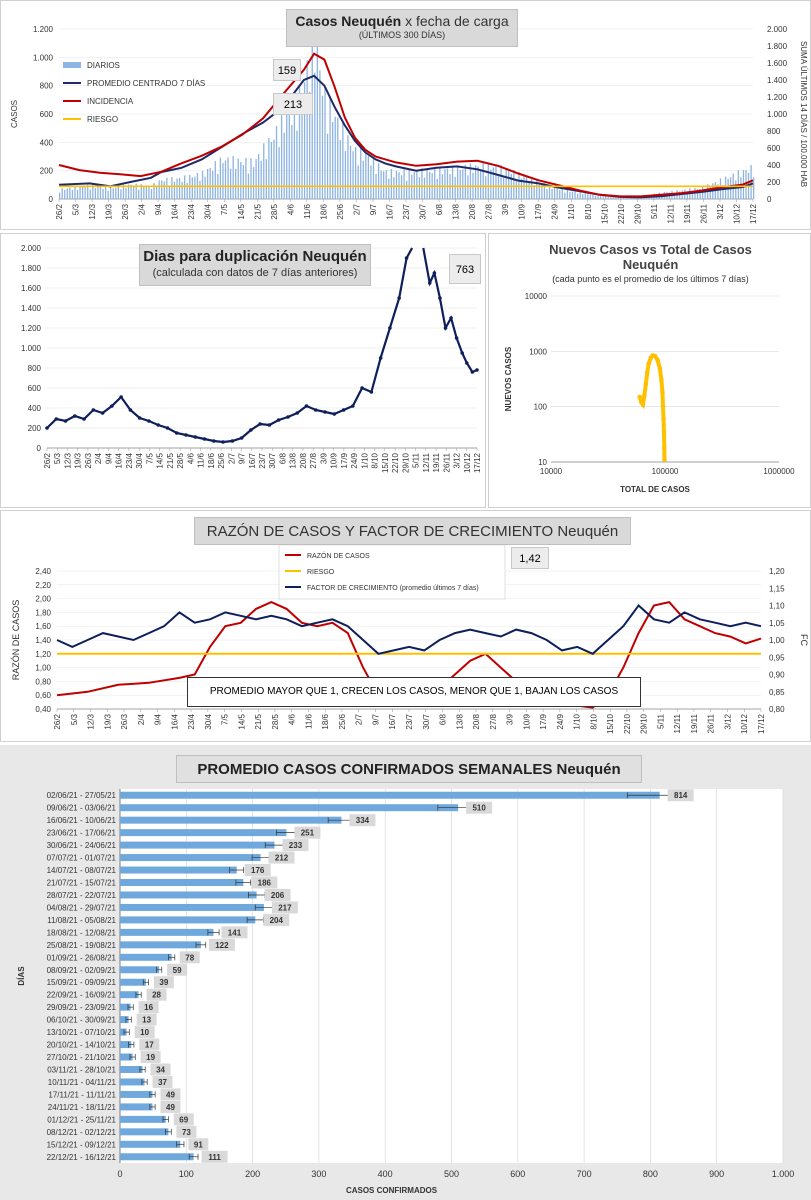 This screenshot has width=811, height=1200. I want to click on promedio-xtick: 900, so click(716, 1174).